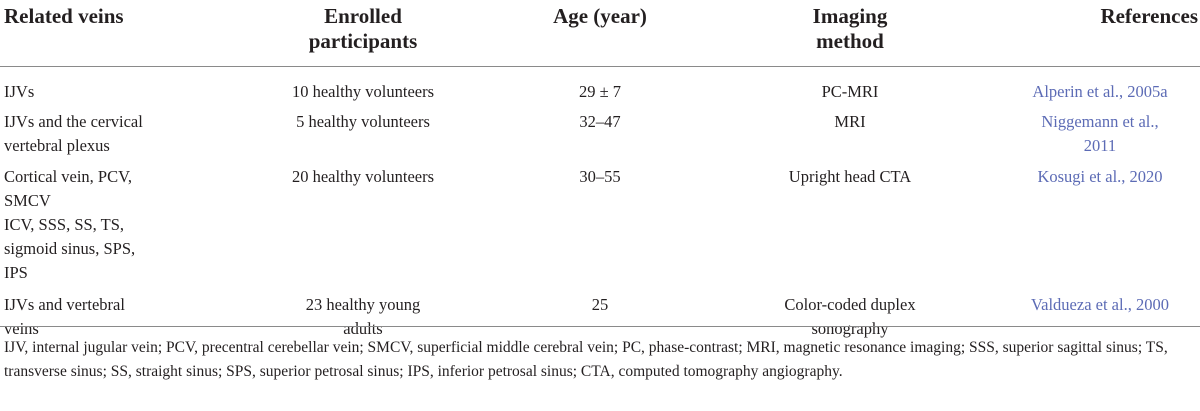 The height and width of the screenshot is (411, 1200). I want to click on table-row-2-veins: IJVs and the cervical vertebral plexus, so click(109, 134).